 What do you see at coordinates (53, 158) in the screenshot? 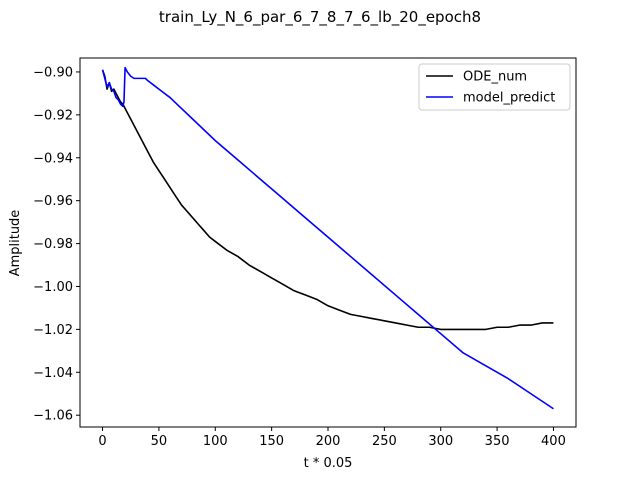
I see `y-tick-label: −0.94` at bounding box center [53, 158].